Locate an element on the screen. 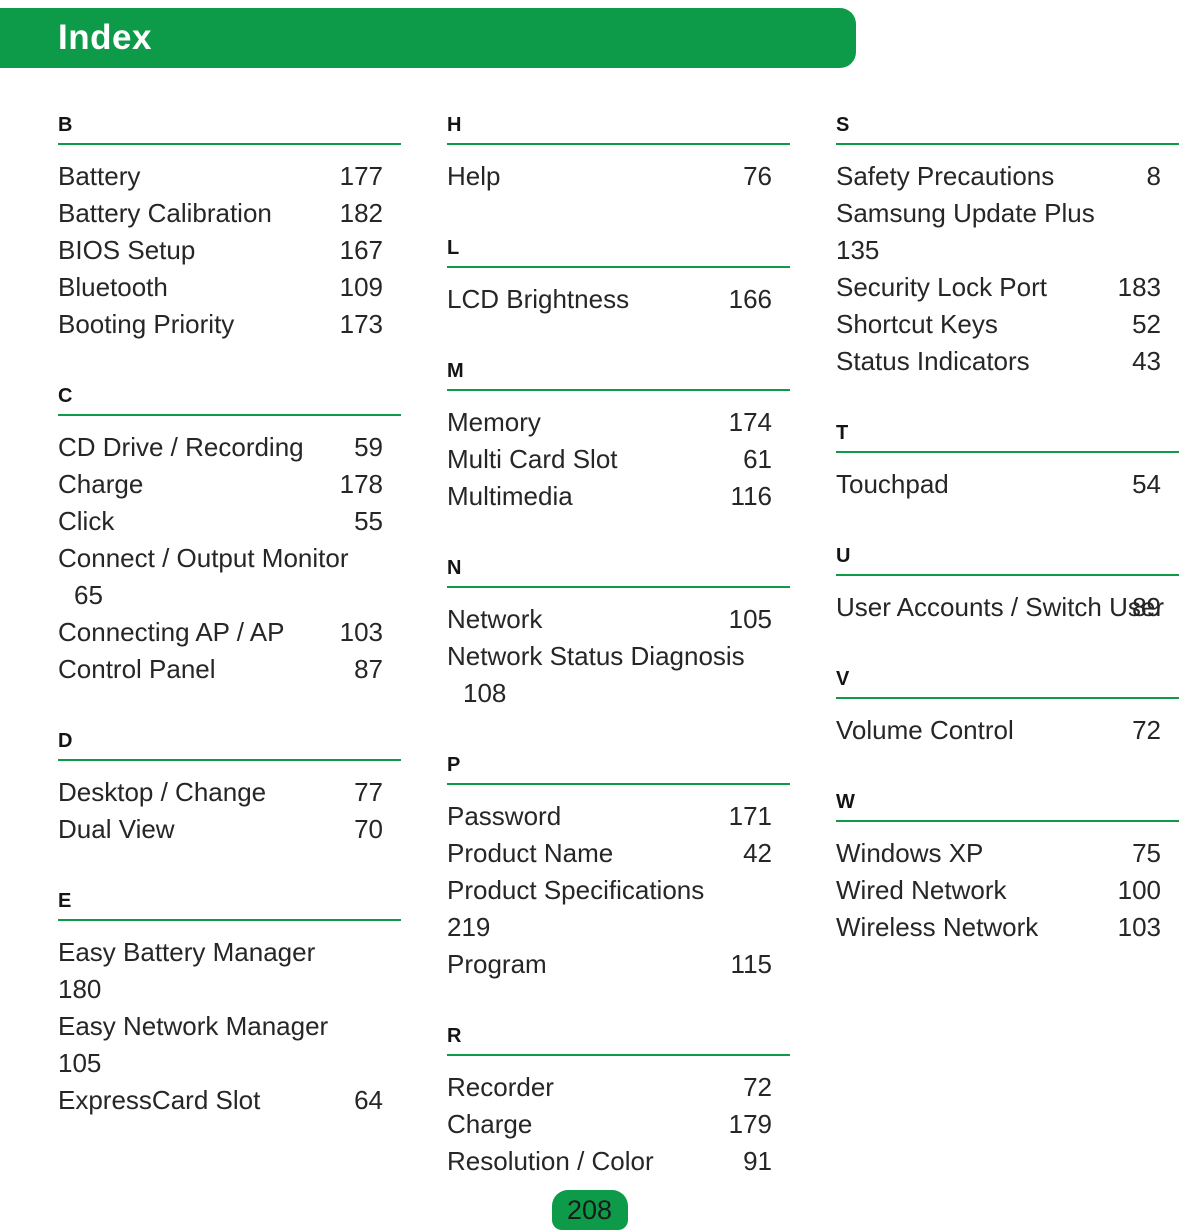 The height and width of the screenshot is (1230, 1179). entry-page: 178 is located at coordinates (361, 484).